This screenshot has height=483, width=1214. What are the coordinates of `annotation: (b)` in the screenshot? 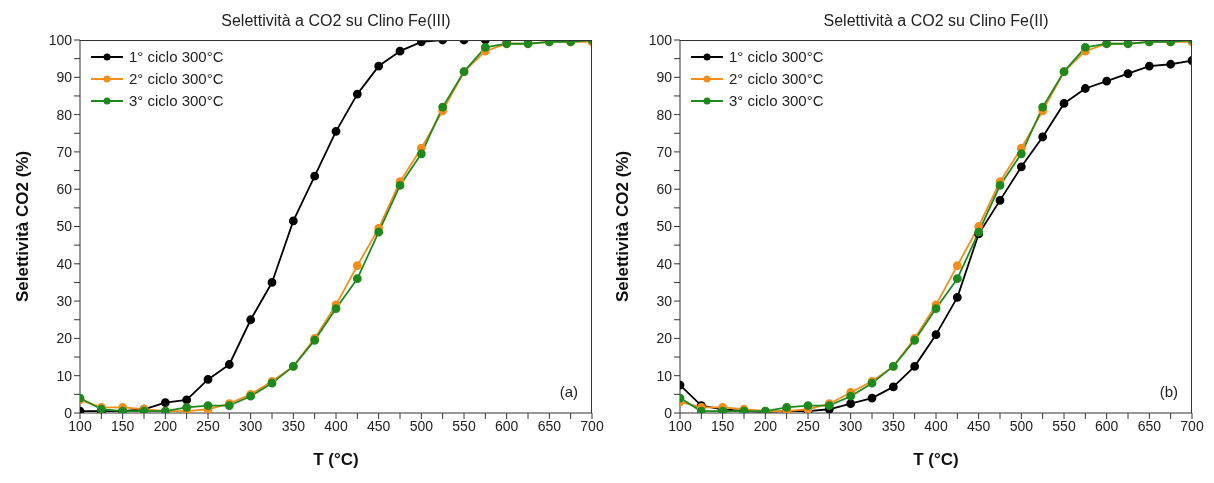 It's located at (1168, 391).